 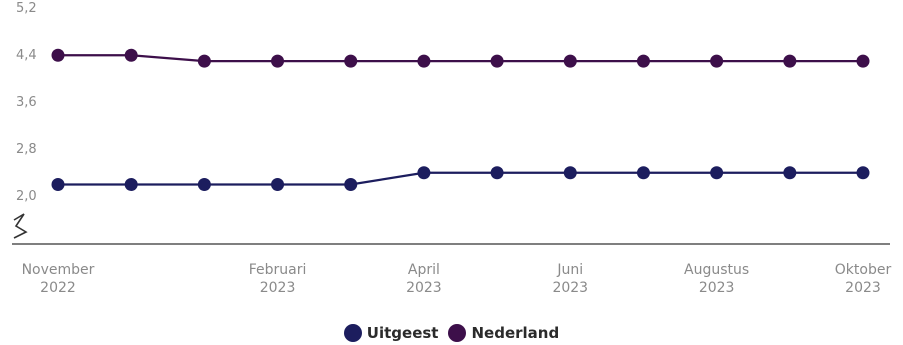 What do you see at coordinates (25, 120) in the screenshot?
I see `y-axis: 2,0 2,8 3,6 4,4 5,2` at bounding box center [25, 120].